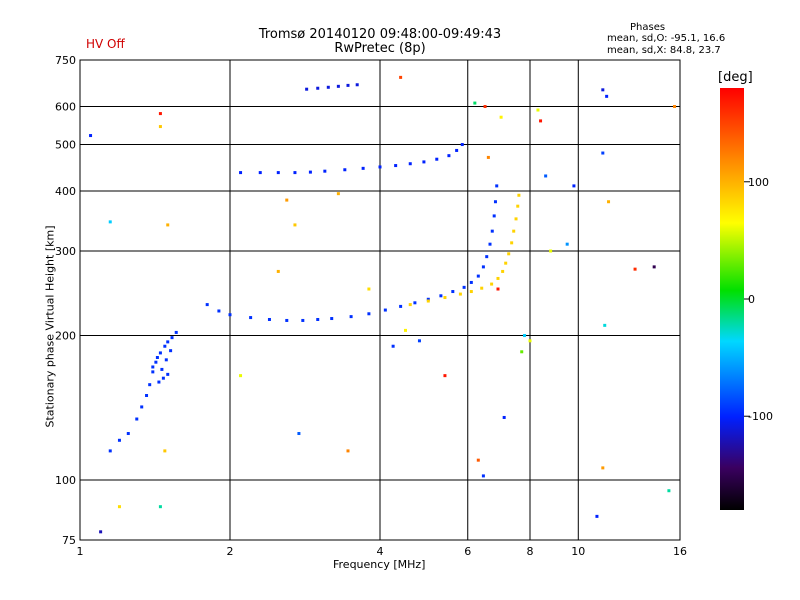  Describe the element at coordinates (648, 27) in the screenshot. I see `phases-heading: Phases` at that location.